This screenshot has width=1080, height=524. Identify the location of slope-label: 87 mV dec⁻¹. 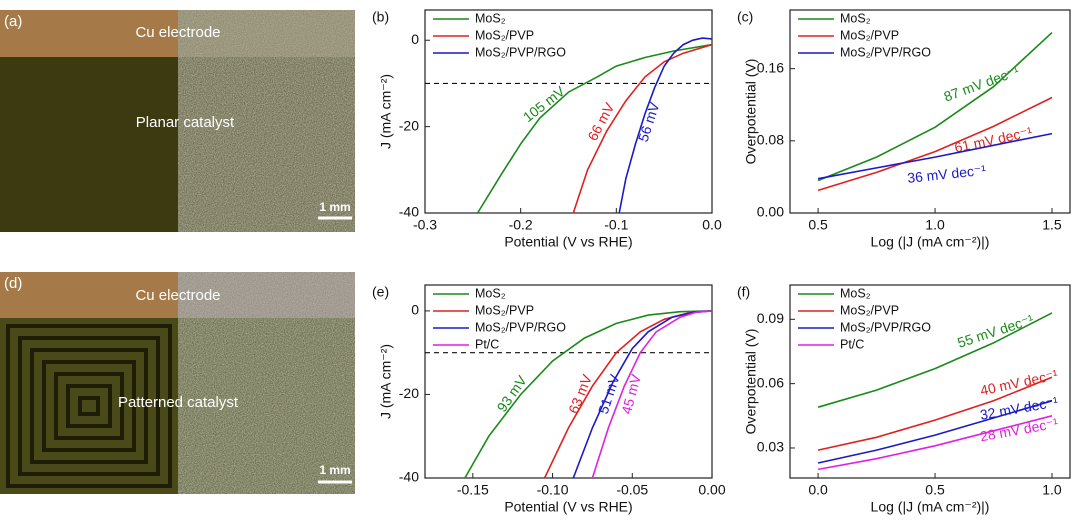
(982, 84).